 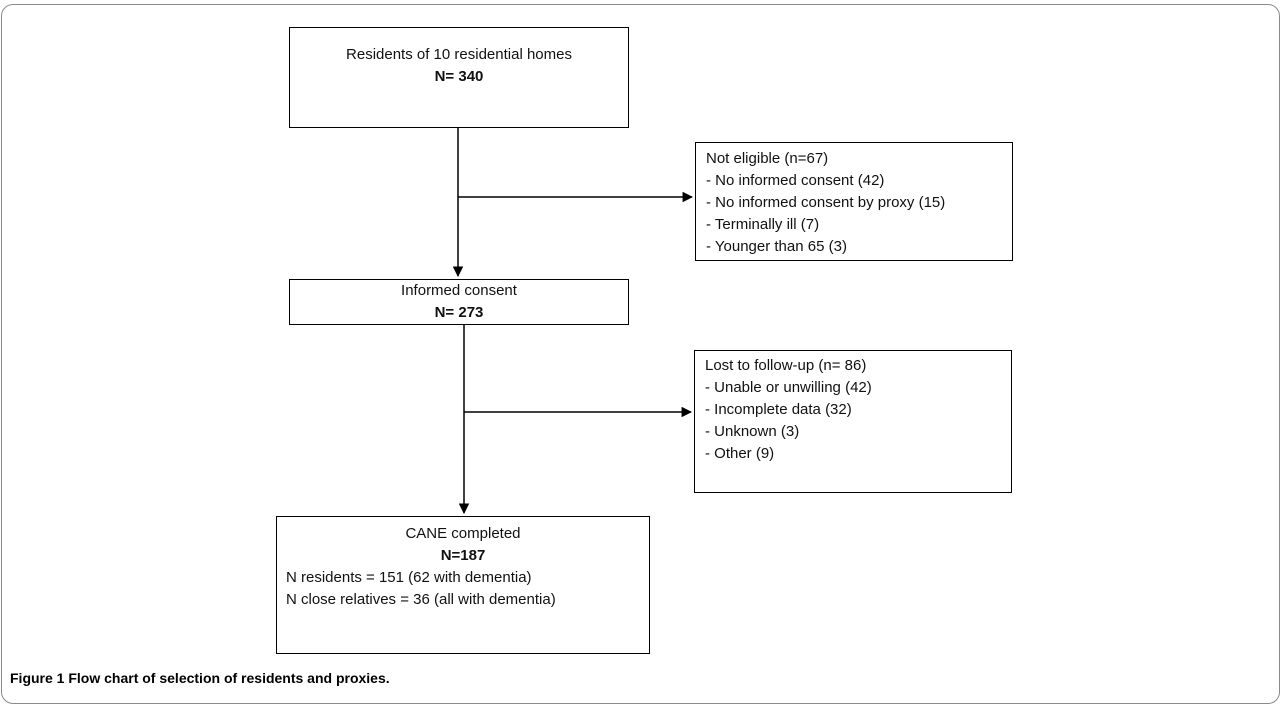 What do you see at coordinates (463, 533) in the screenshot?
I see `cane-title: CANE completed` at bounding box center [463, 533].